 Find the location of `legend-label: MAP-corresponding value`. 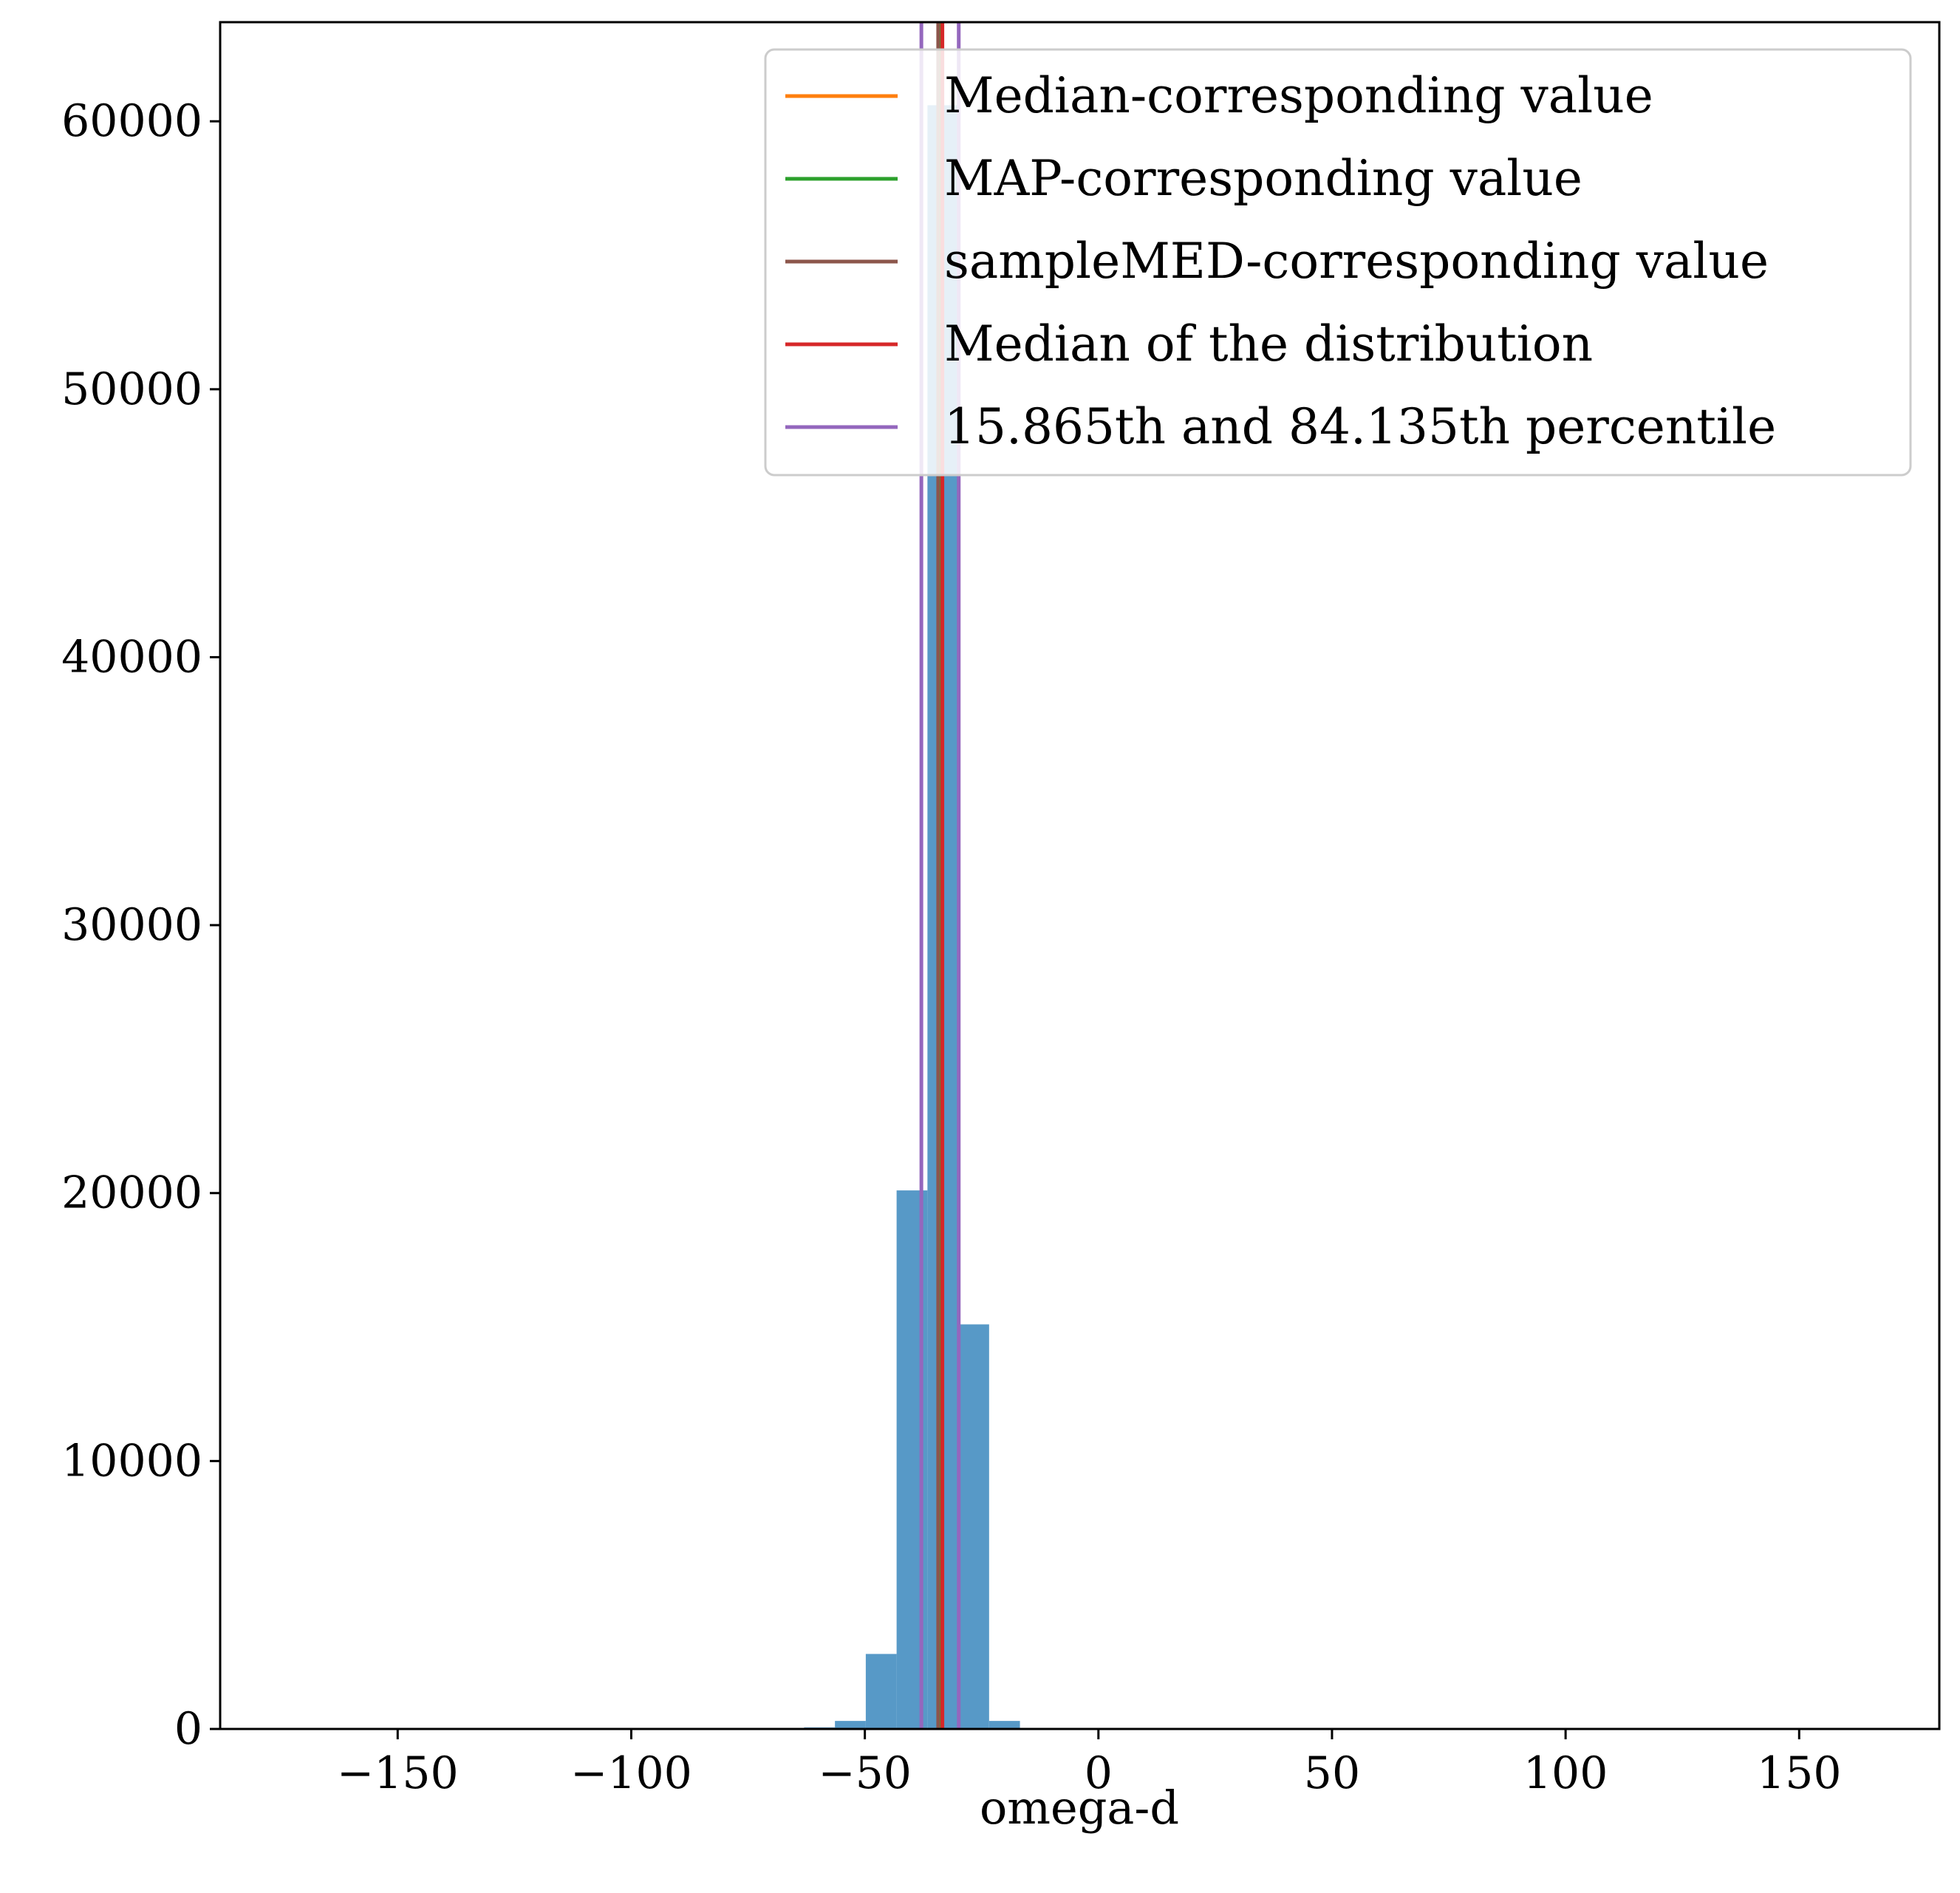

legend-label: MAP-corresponding value is located at coordinates (1263, 178).